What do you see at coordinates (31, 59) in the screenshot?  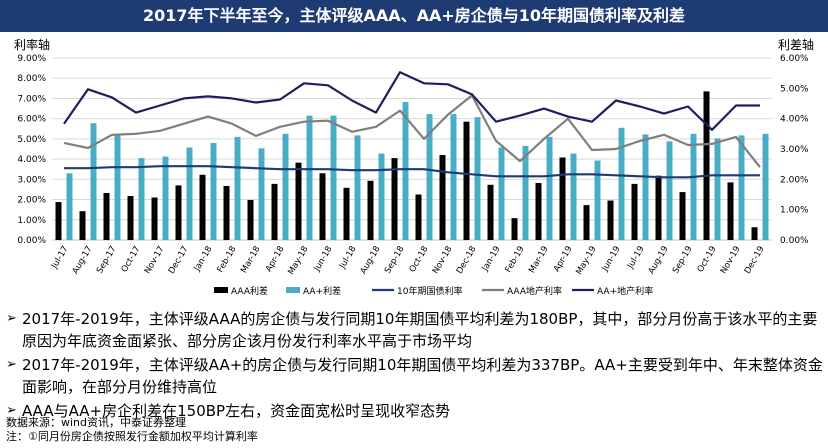 I see `y-left-tick-label: 9.00%` at bounding box center [31, 59].